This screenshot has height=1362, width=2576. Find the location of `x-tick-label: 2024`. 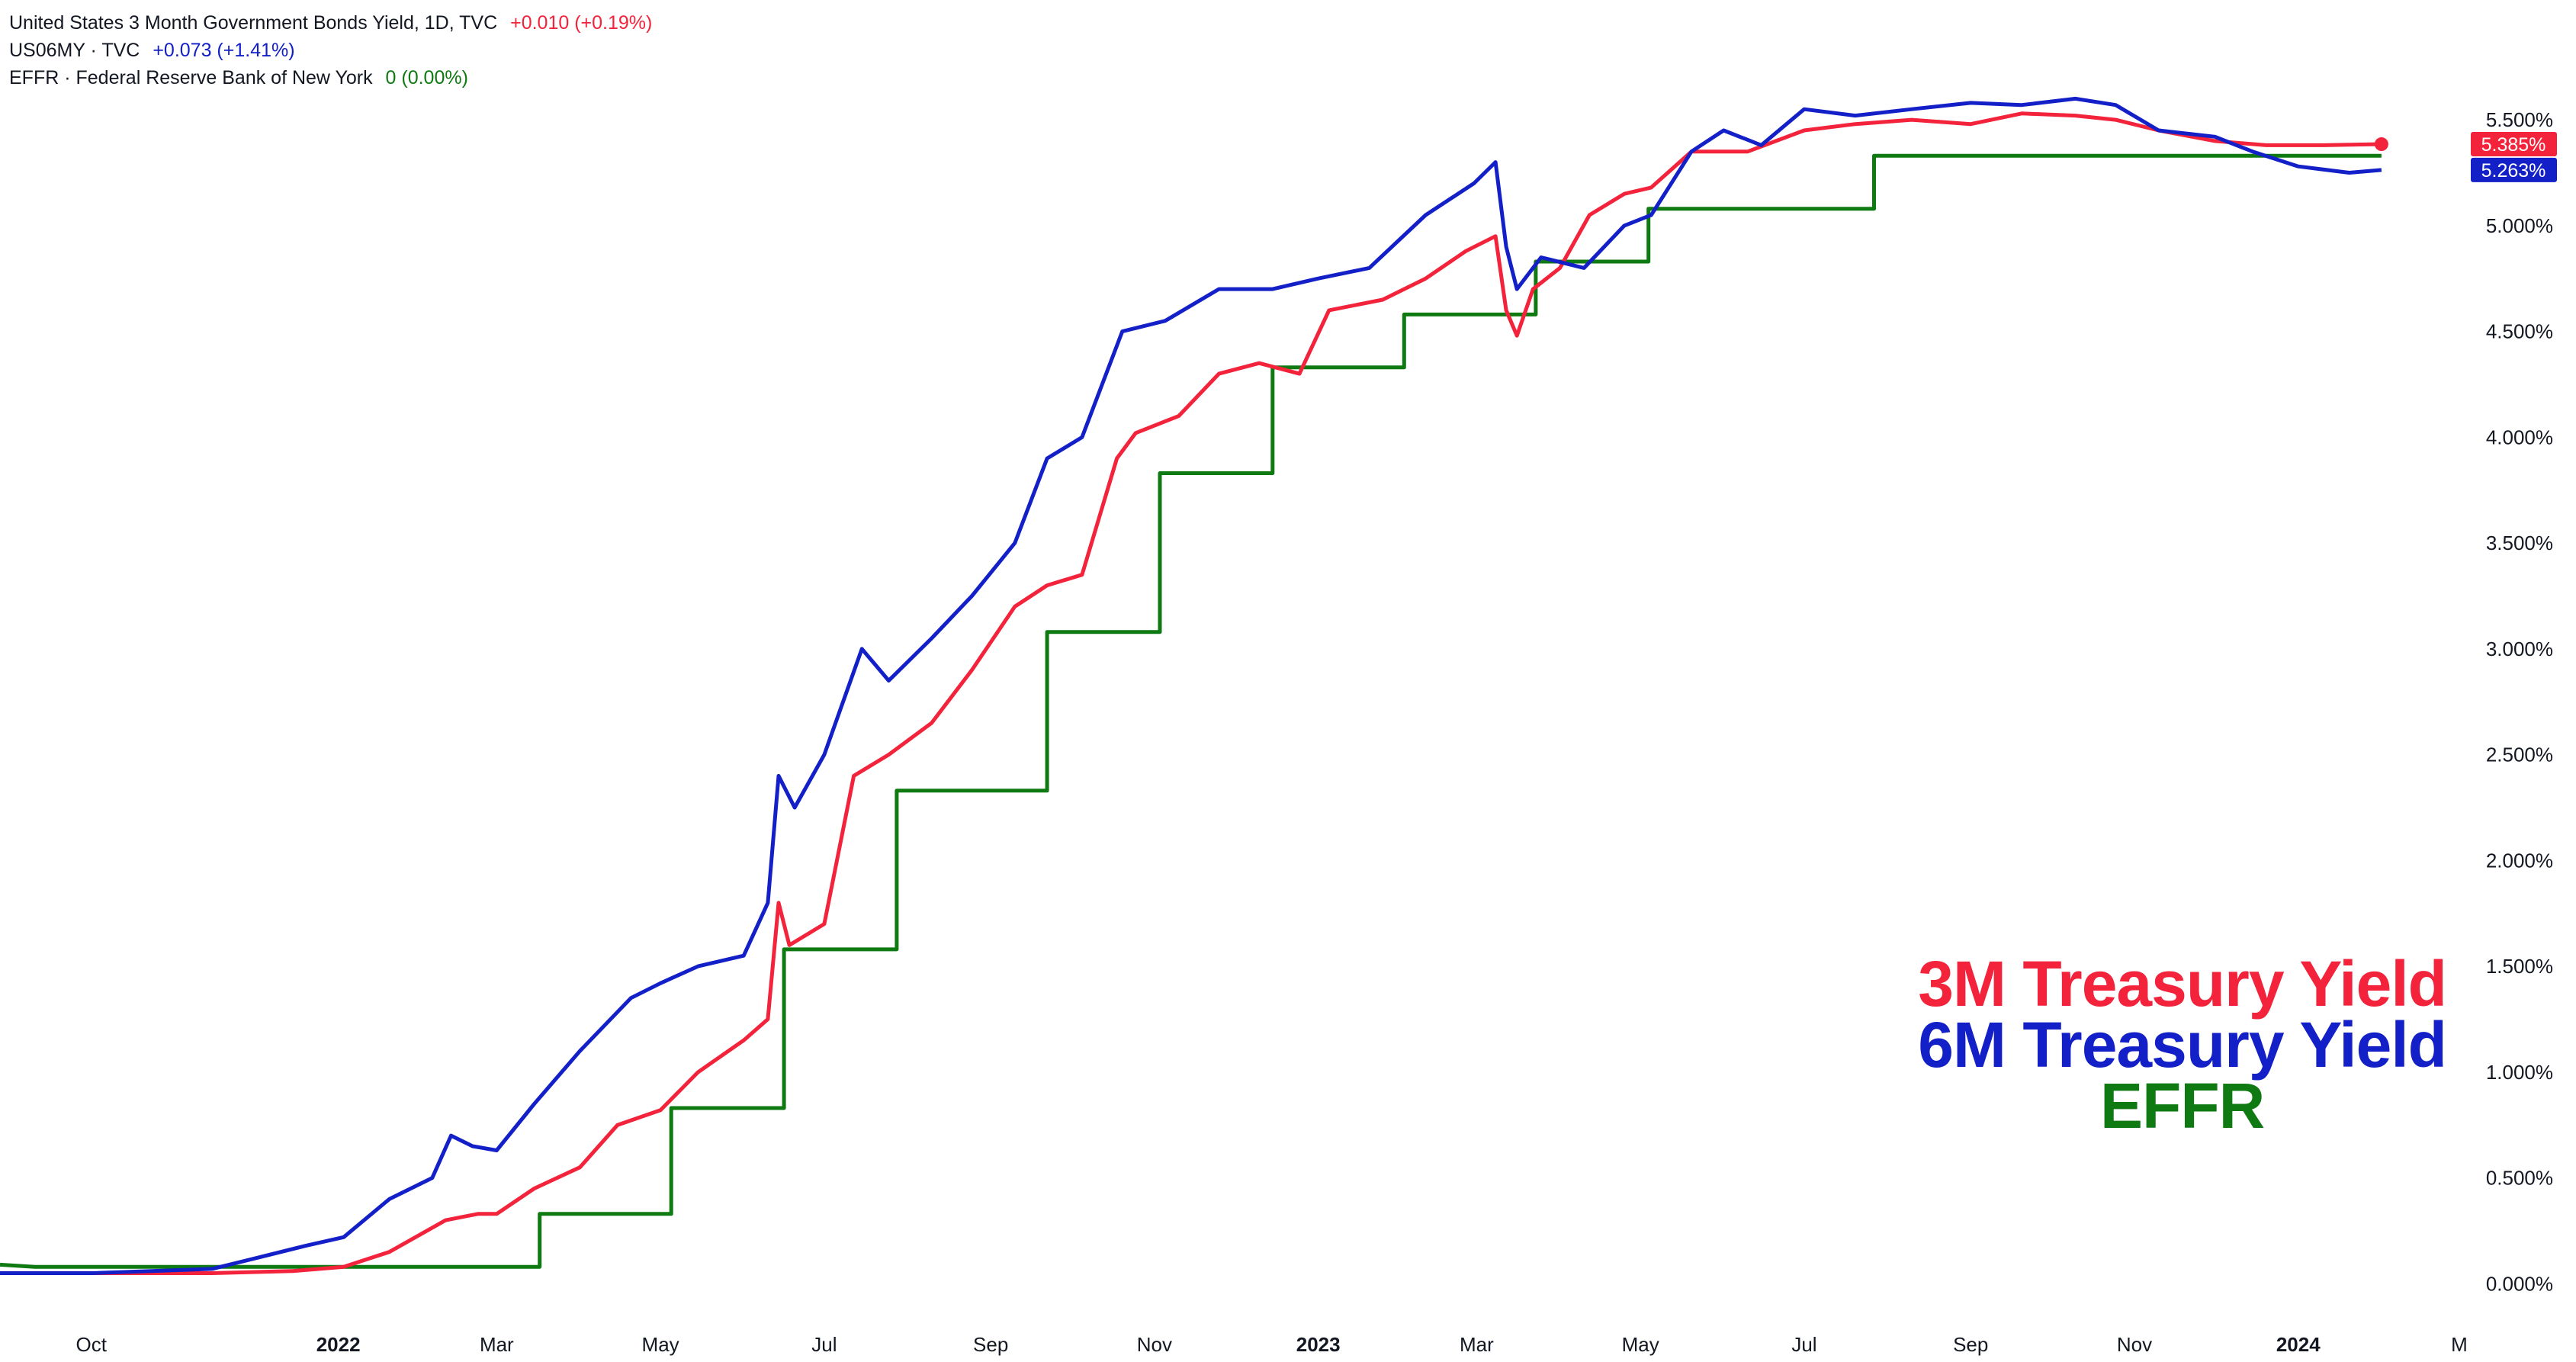

x-tick-label: 2024 is located at coordinates (2298, 1344).